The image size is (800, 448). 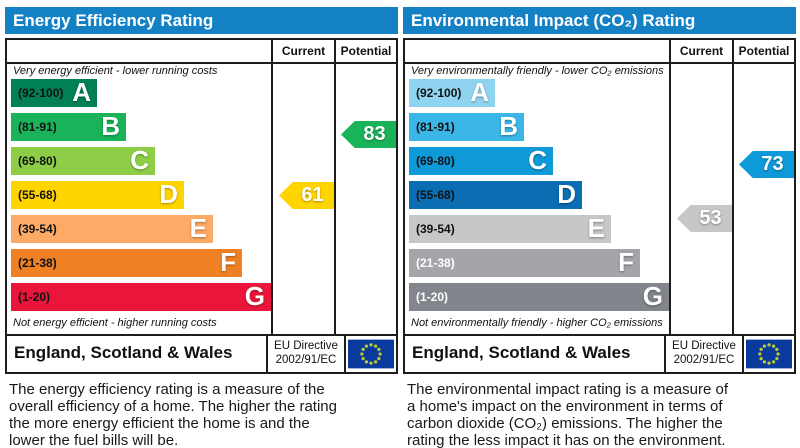 What do you see at coordinates (374, 134) in the screenshot?
I see `potential-rating-value: 83` at bounding box center [374, 134].